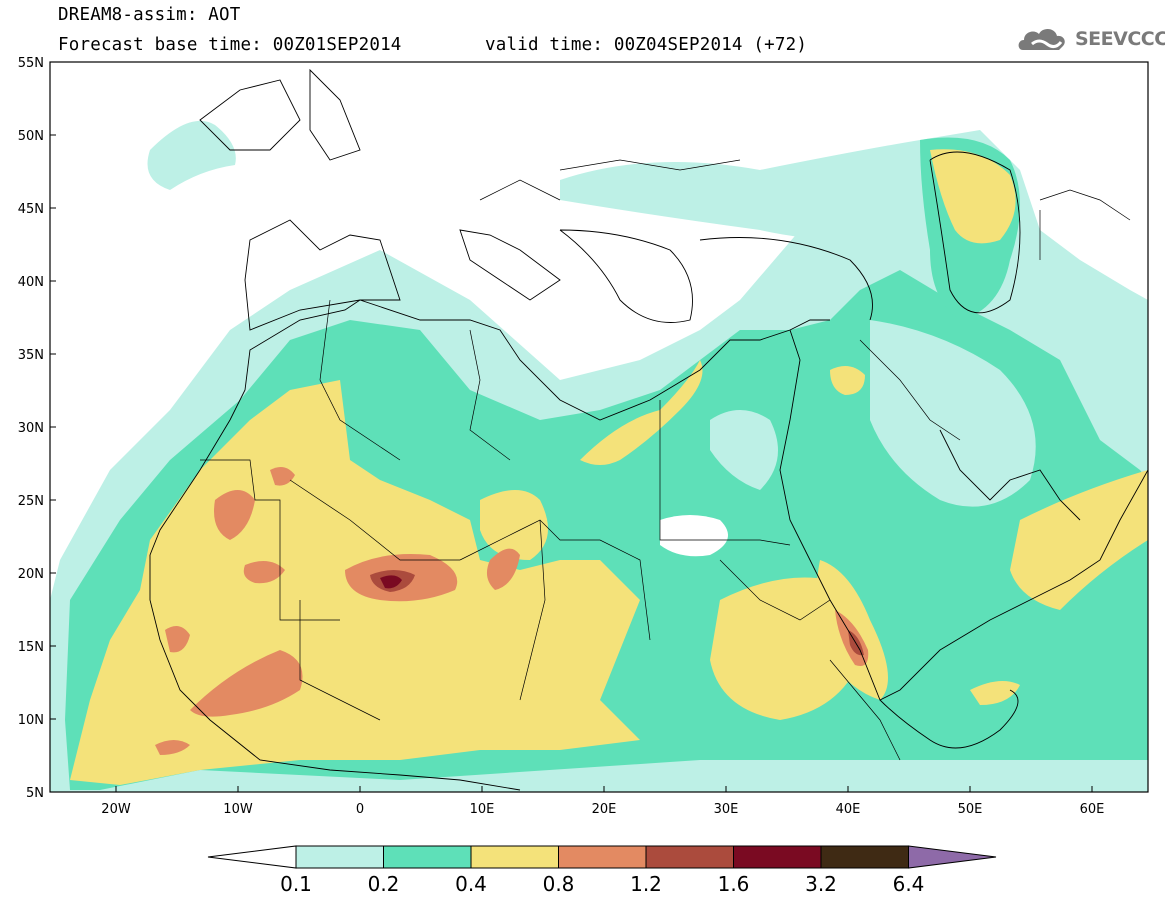 Image resolution: width=1165 pixels, height=905 pixels. Describe the element at coordinates (1120, 39) in the screenshot. I see `logo-text: SEEVCCC` at that location.